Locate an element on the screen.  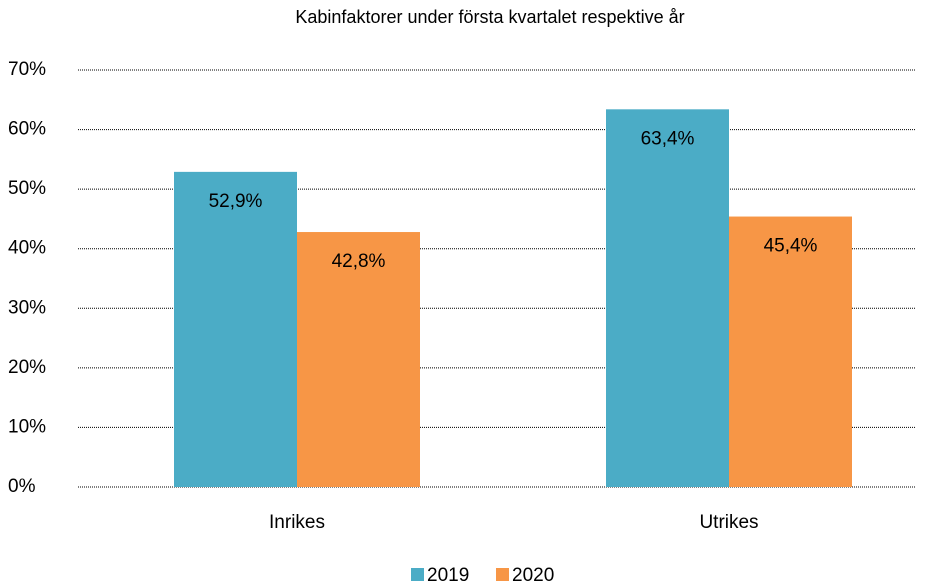
y-tick-label: 70% is located at coordinates (27, 69).